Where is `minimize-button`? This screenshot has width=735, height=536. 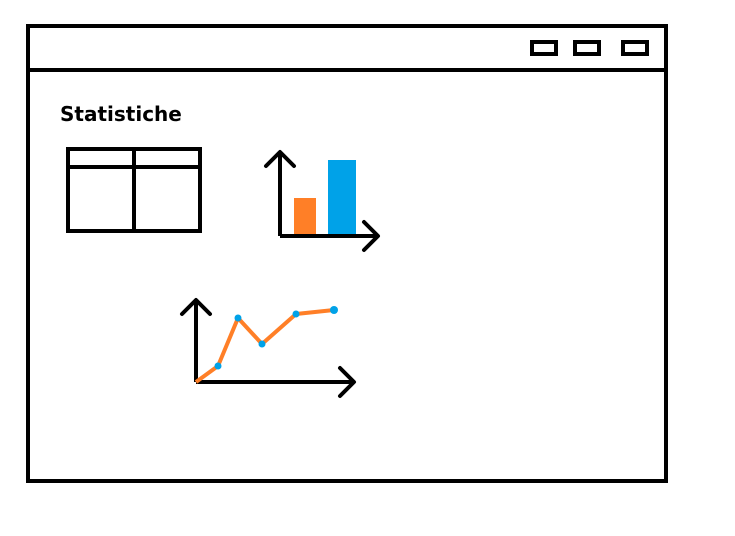 minimize-button is located at coordinates (544, 48).